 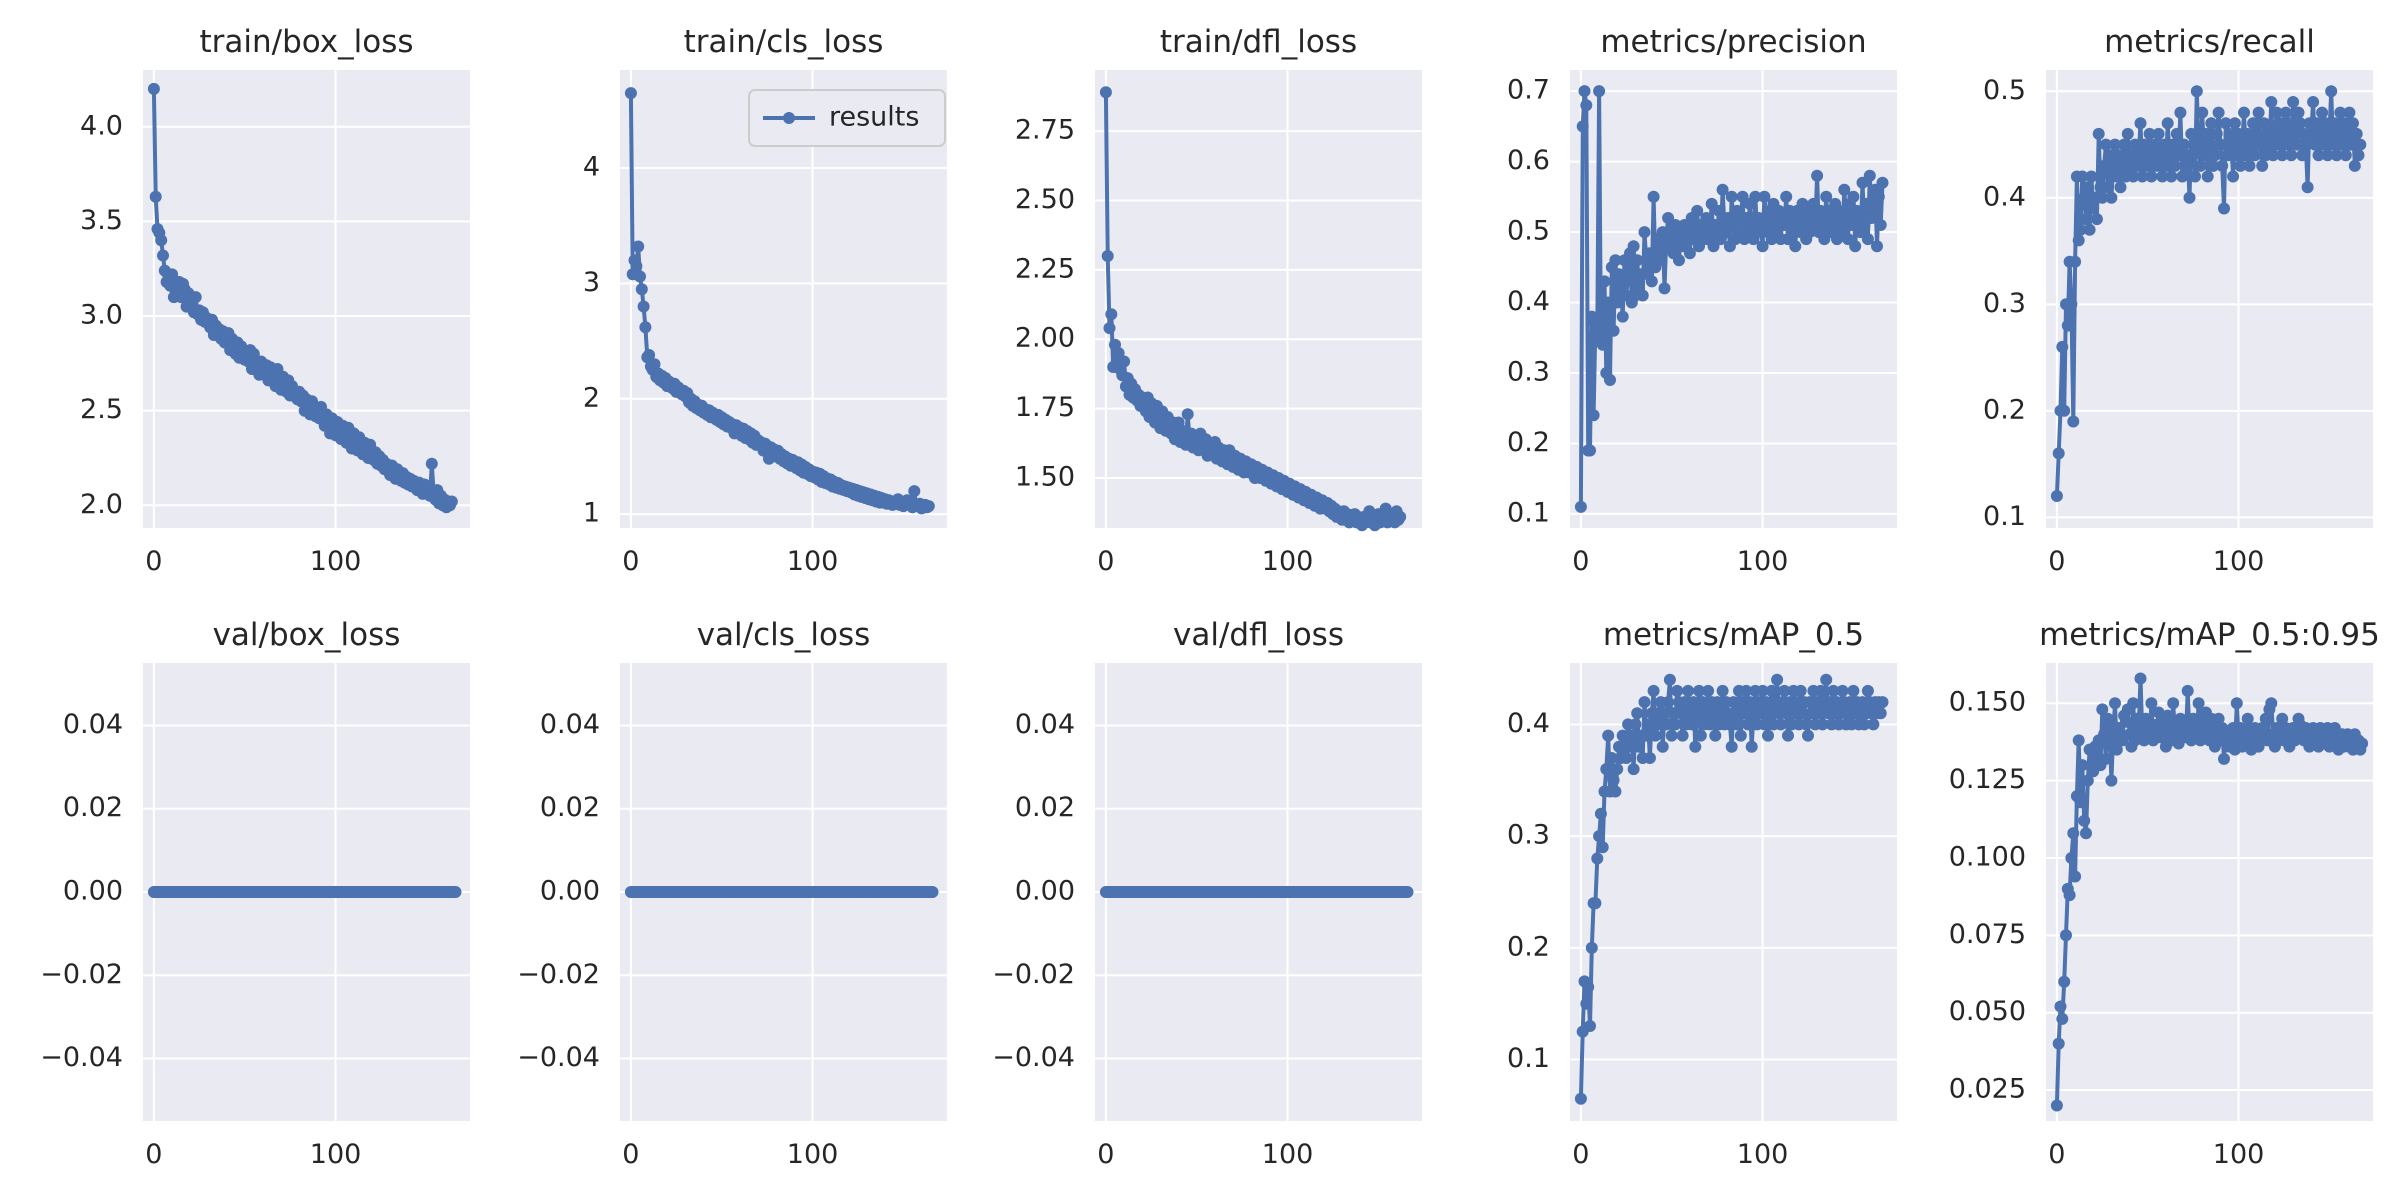 I want to click on y-tick-label: 4.0, so click(x=101, y=125).